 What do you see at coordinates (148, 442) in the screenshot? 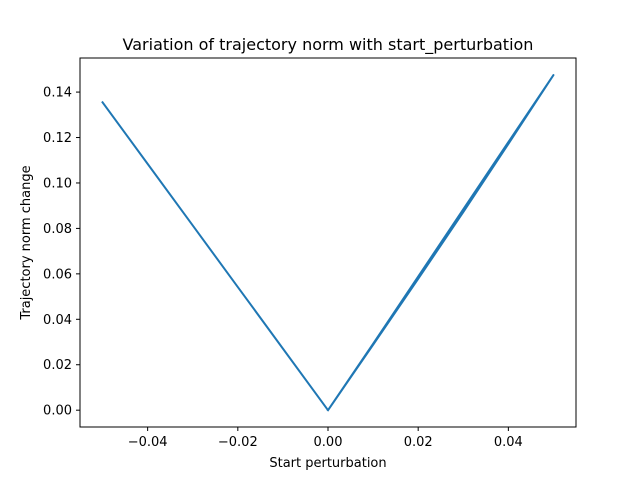
I see `x-tick-label: −0.04` at bounding box center [148, 442].